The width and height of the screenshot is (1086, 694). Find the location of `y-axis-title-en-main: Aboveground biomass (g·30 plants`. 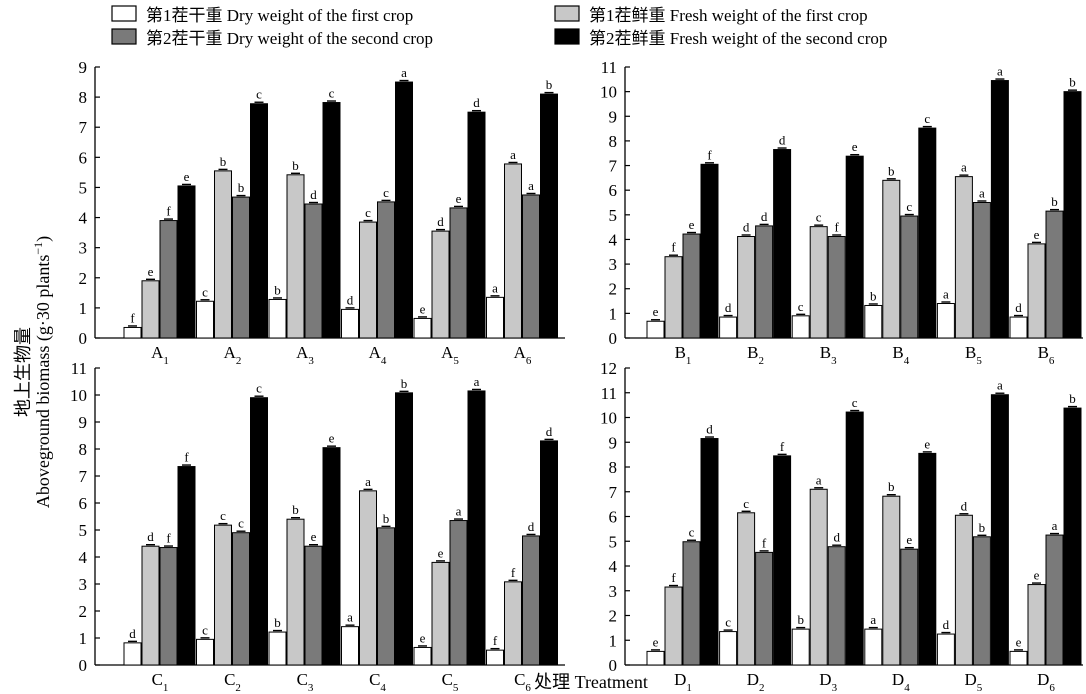

y-axis-title-en-main: Aboveground biomass (g·30 plants is located at coordinates (43, 381).